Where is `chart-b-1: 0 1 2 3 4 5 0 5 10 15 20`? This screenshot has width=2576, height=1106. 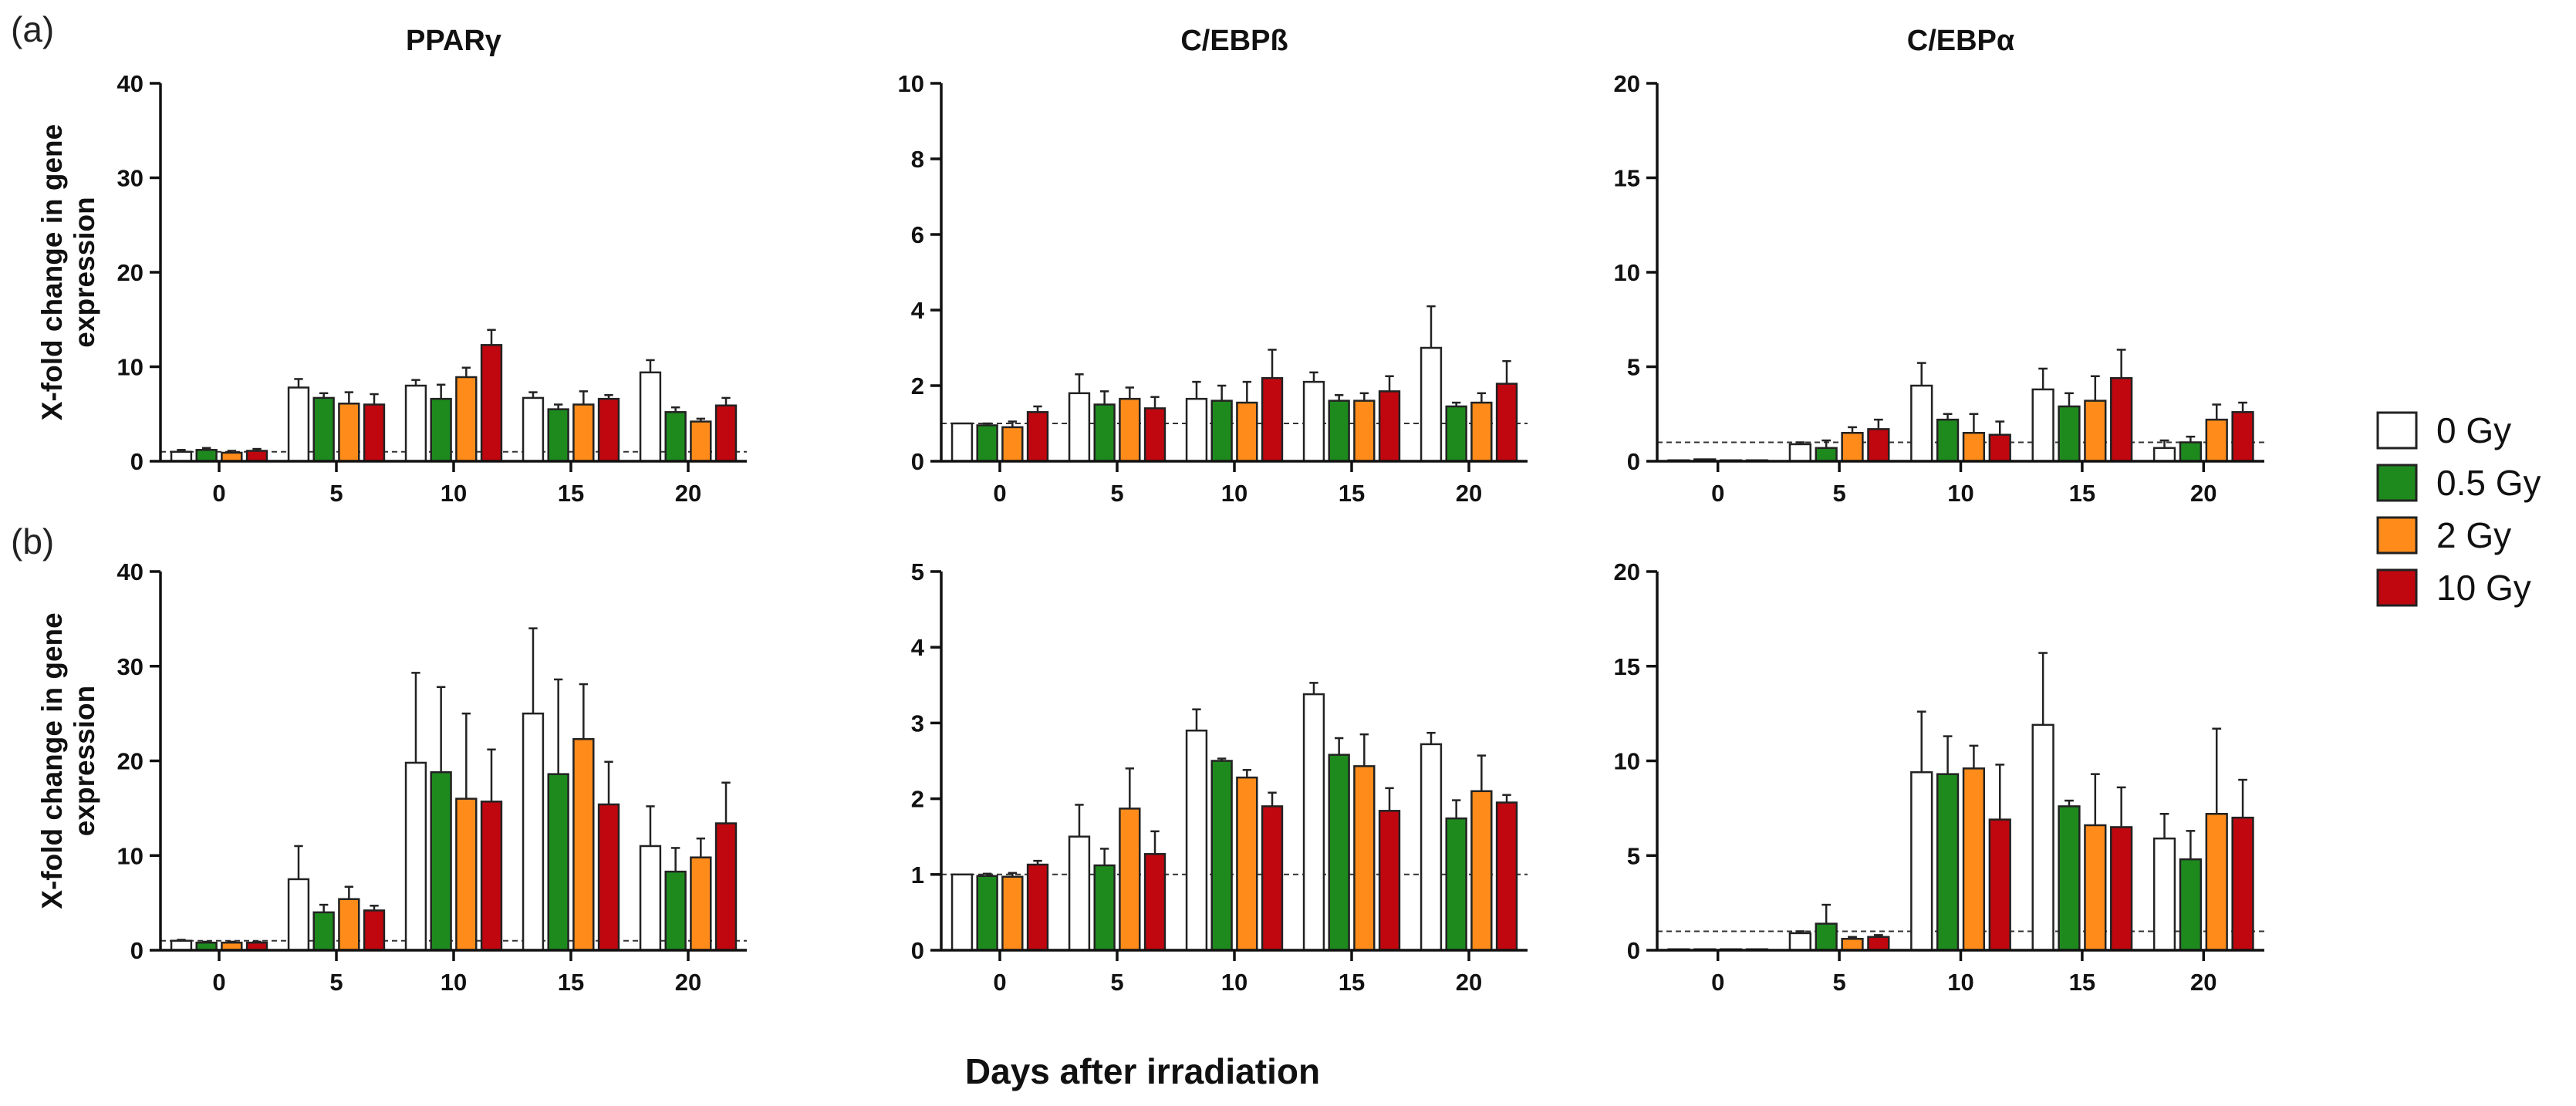 chart-b-1: 0 1 2 3 4 5 0 5 10 15 20 is located at coordinates (1219, 777).